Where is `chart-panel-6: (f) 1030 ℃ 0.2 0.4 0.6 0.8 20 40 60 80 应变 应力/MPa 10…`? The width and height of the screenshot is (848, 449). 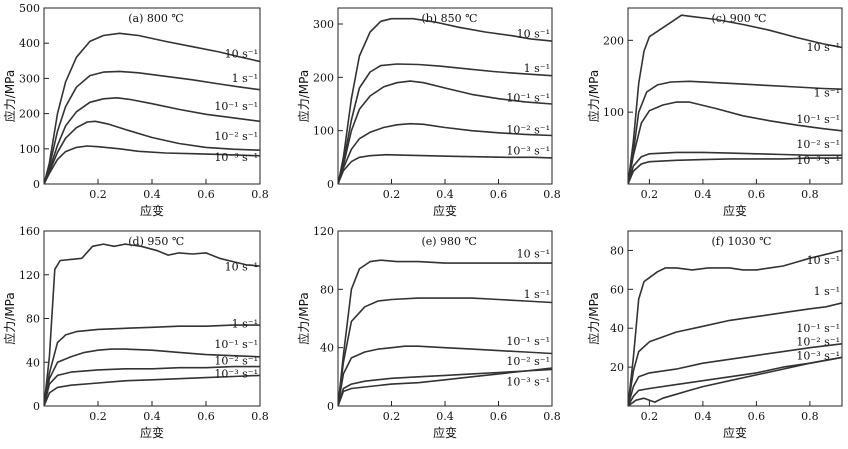
chart-panel-6: (f) 1030 ℃ 0.2 0.4 0.6 0.8 20 40 60 80 应变 应力/MPa 10… is located at coordinates (714, 335).